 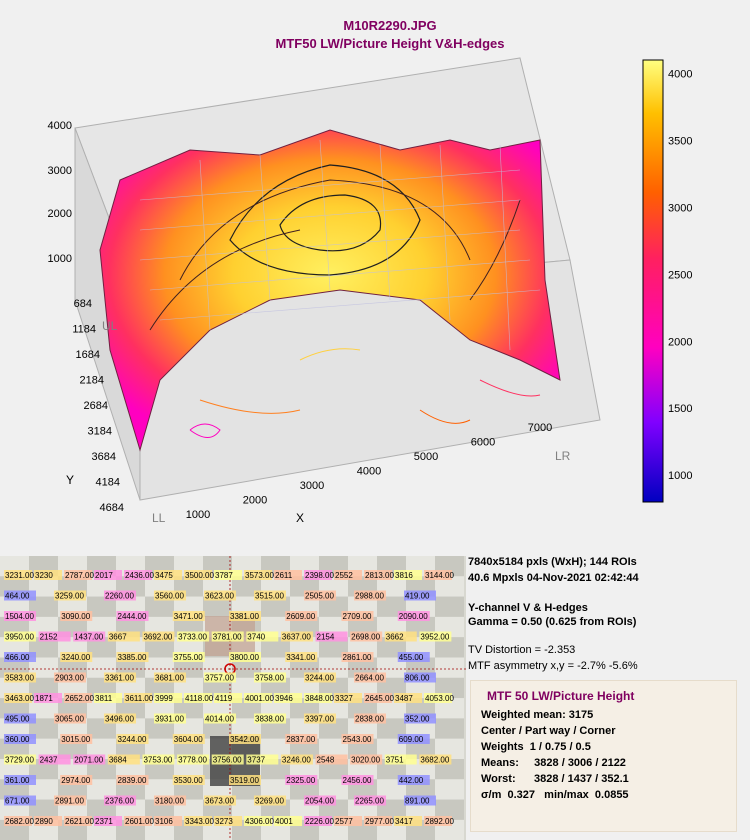 What do you see at coordinates (680, 409) in the screenshot?
I see `colorbar-tick-label: 1500` at bounding box center [680, 409].